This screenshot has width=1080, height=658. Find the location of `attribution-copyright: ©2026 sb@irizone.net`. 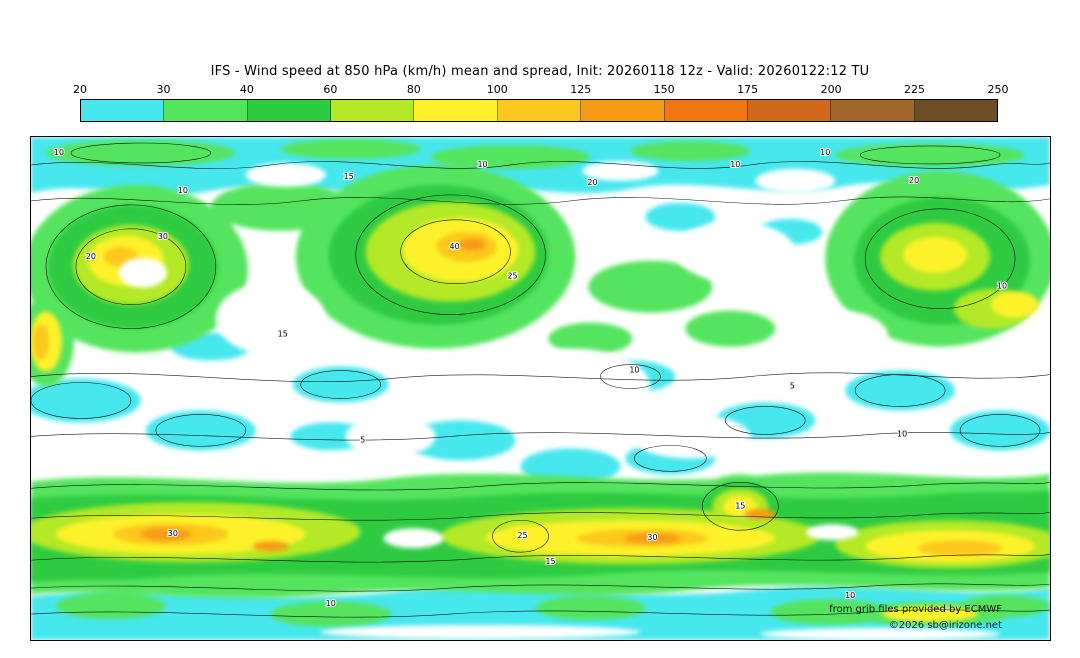

attribution-copyright: ©2026 sb@irizone.net is located at coordinates (945, 625).